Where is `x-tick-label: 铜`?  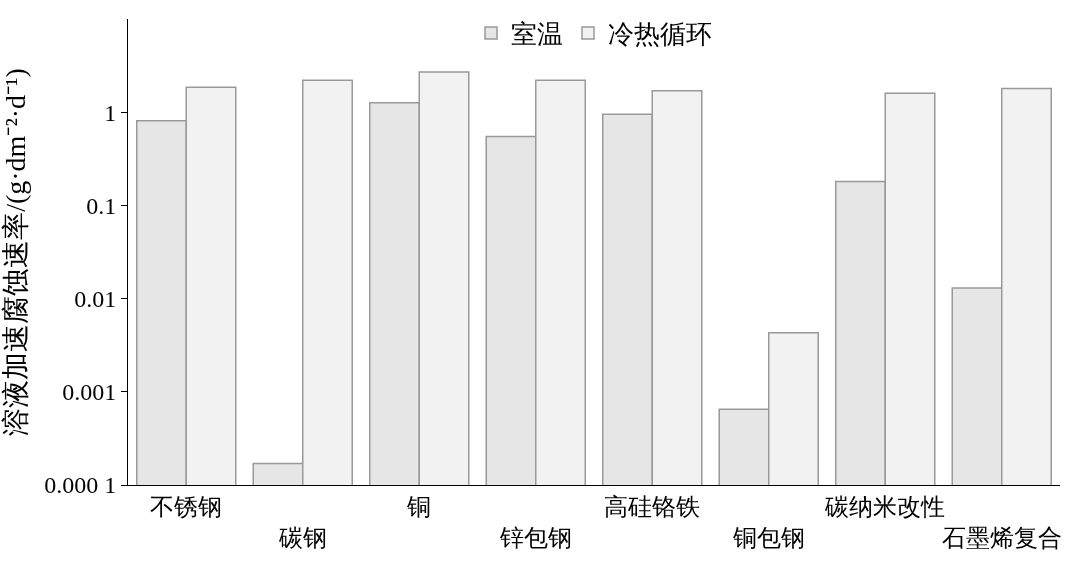 x-tick-label: 铜 is located at coordinates (419, 506).